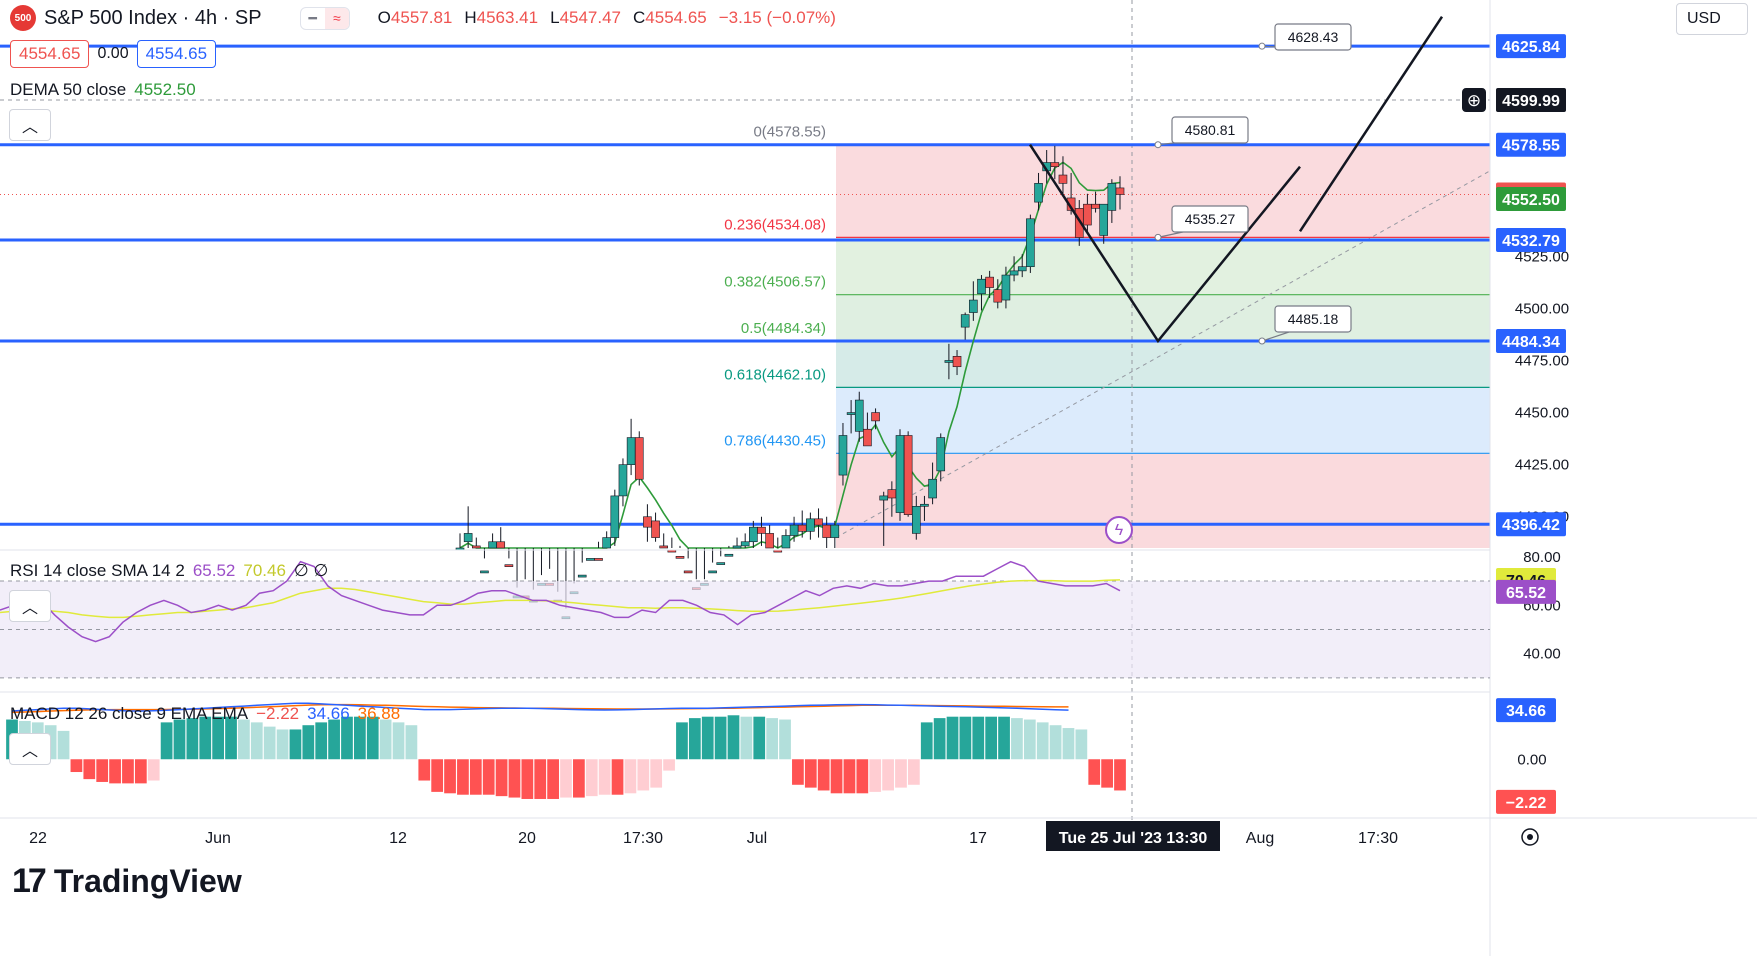 The width and height of the screenshot is (1757, 956). Describe the element at coordinates (312, 17) in the screenshot. I see `minus-icon: ━` at that location.